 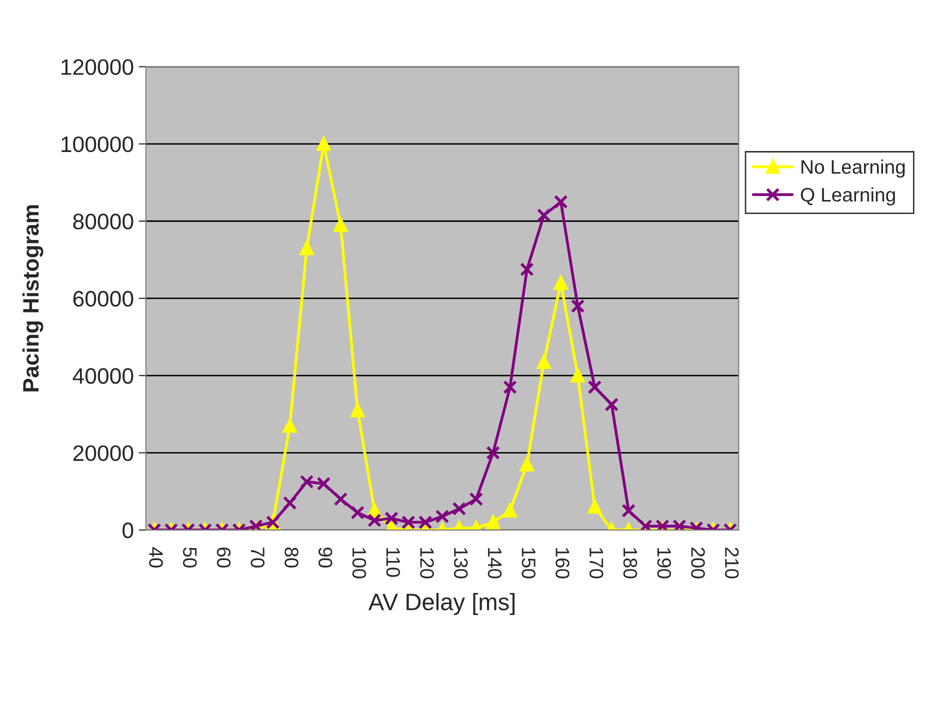 What do you see at coordinates (529, 563) in the screenshot?
I see `x-tick-label: 150` at bounding box center [529, 563].